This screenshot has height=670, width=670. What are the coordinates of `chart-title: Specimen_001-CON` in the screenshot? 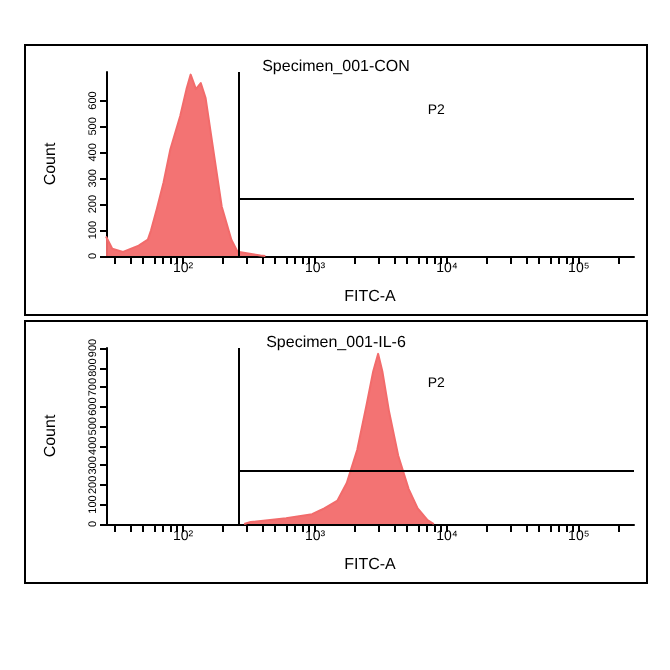 It's located at (336, 66).